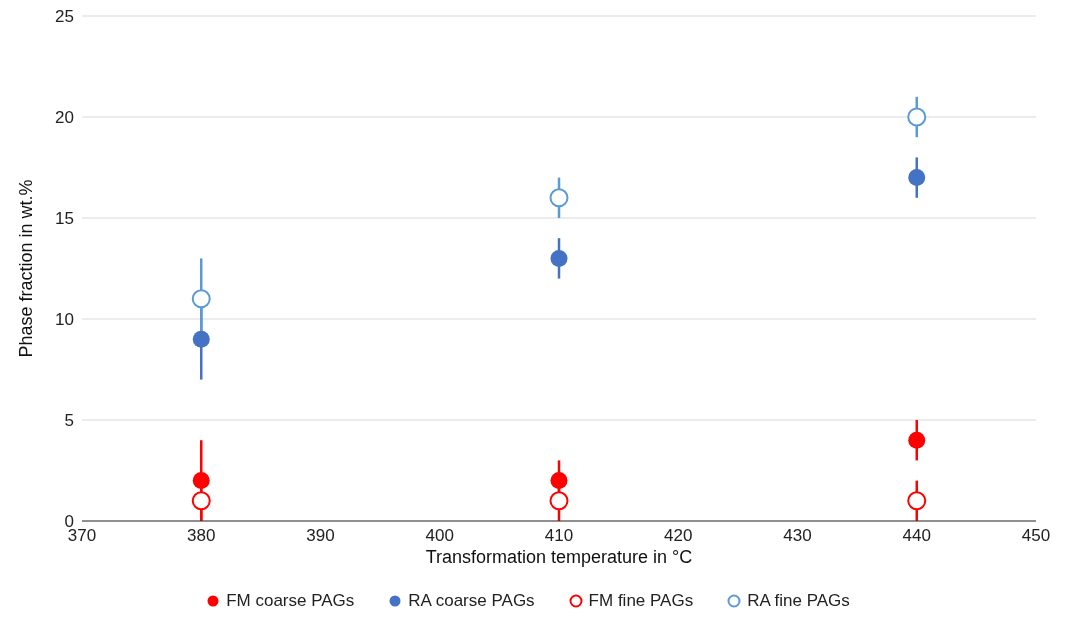 The height and width of the screenshot is (629, 1068). What do you see at coordinates (916, 536) in the screenshot?
I see `x-tick-label: 440` at bounding box center [916, 536].